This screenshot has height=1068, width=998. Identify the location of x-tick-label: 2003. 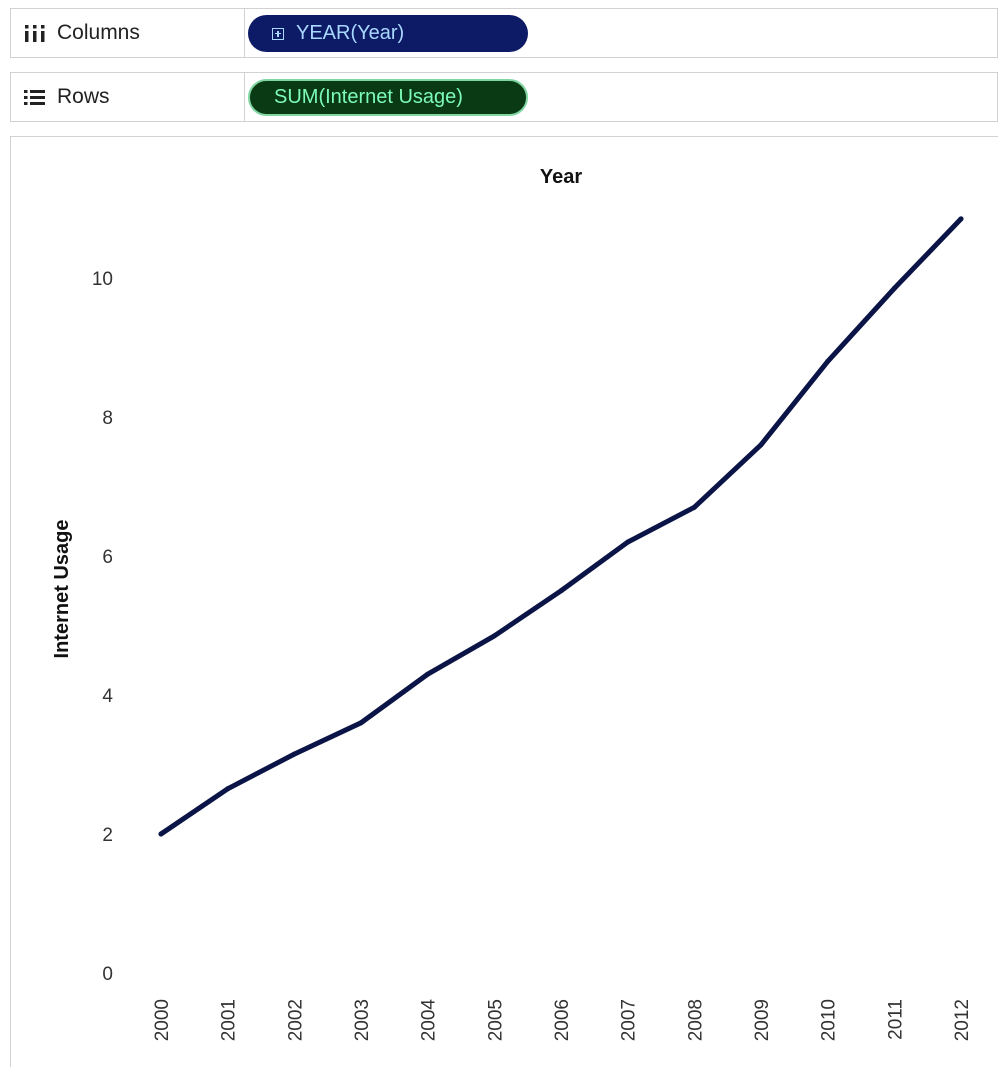
(362, 1020).